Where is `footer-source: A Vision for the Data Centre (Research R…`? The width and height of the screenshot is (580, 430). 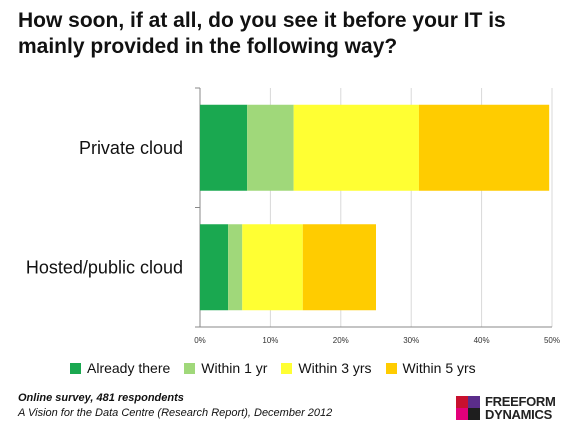 footer-source: A Vision for the Data Centre (Research R… is located at coordinates (175, 413).